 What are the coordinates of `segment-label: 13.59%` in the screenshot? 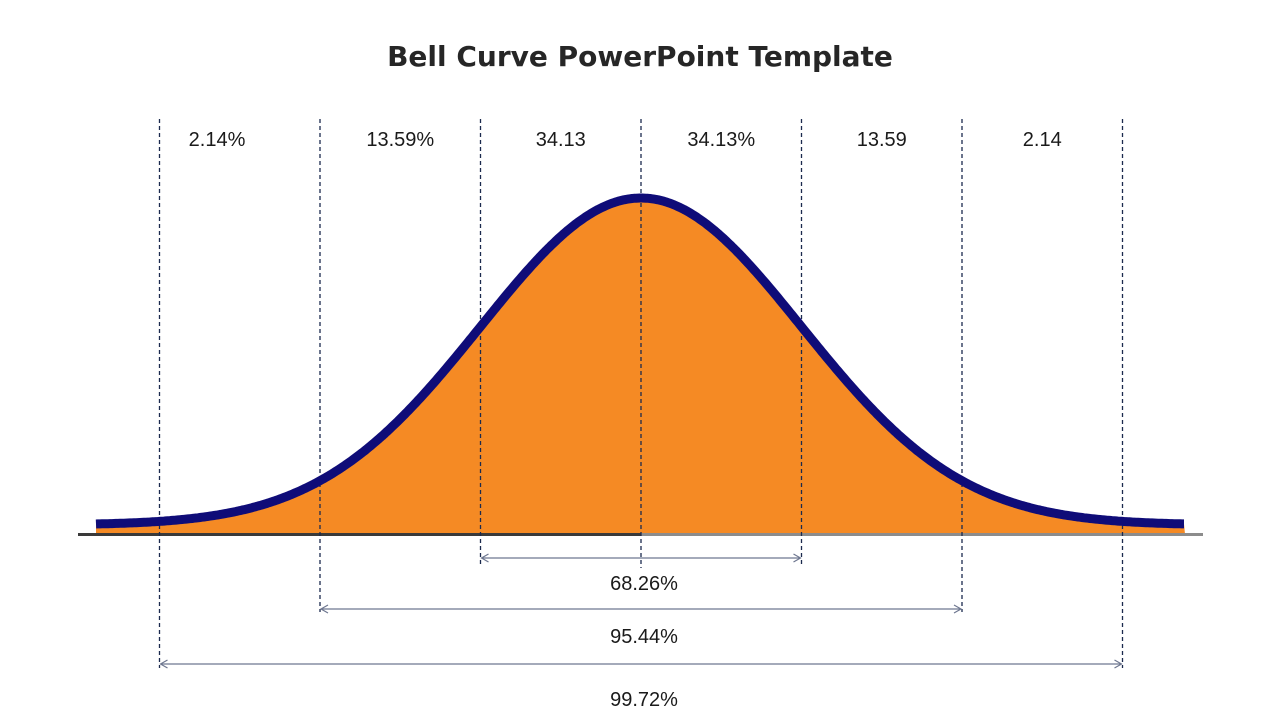 It's located at (400, 140).